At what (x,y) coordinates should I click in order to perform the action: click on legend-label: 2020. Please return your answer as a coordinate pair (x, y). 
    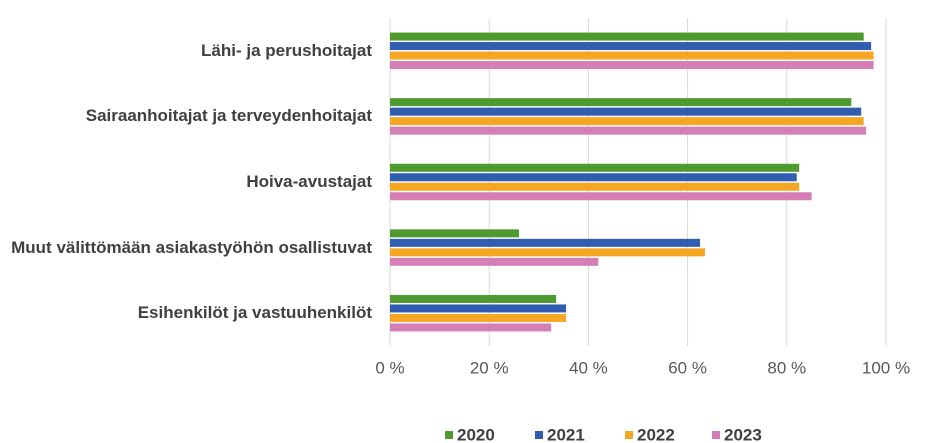
    Looking at the image, I should click on (476, 434).